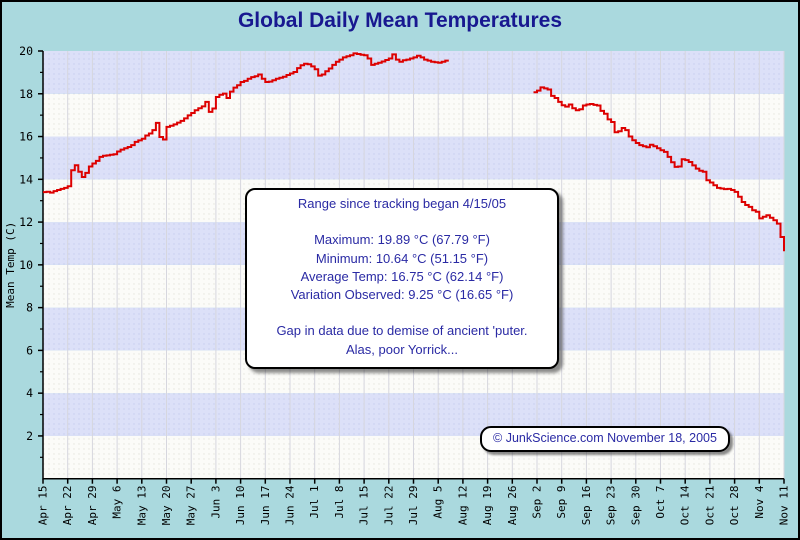 The height and width of the screenshot is (540, 800). Describe the element at coordinates (23, 251) in the screenshot. I see `y-axis: 2 4 6 8 10 12 14 16 18 20 Mean Temp (C)` at that location.